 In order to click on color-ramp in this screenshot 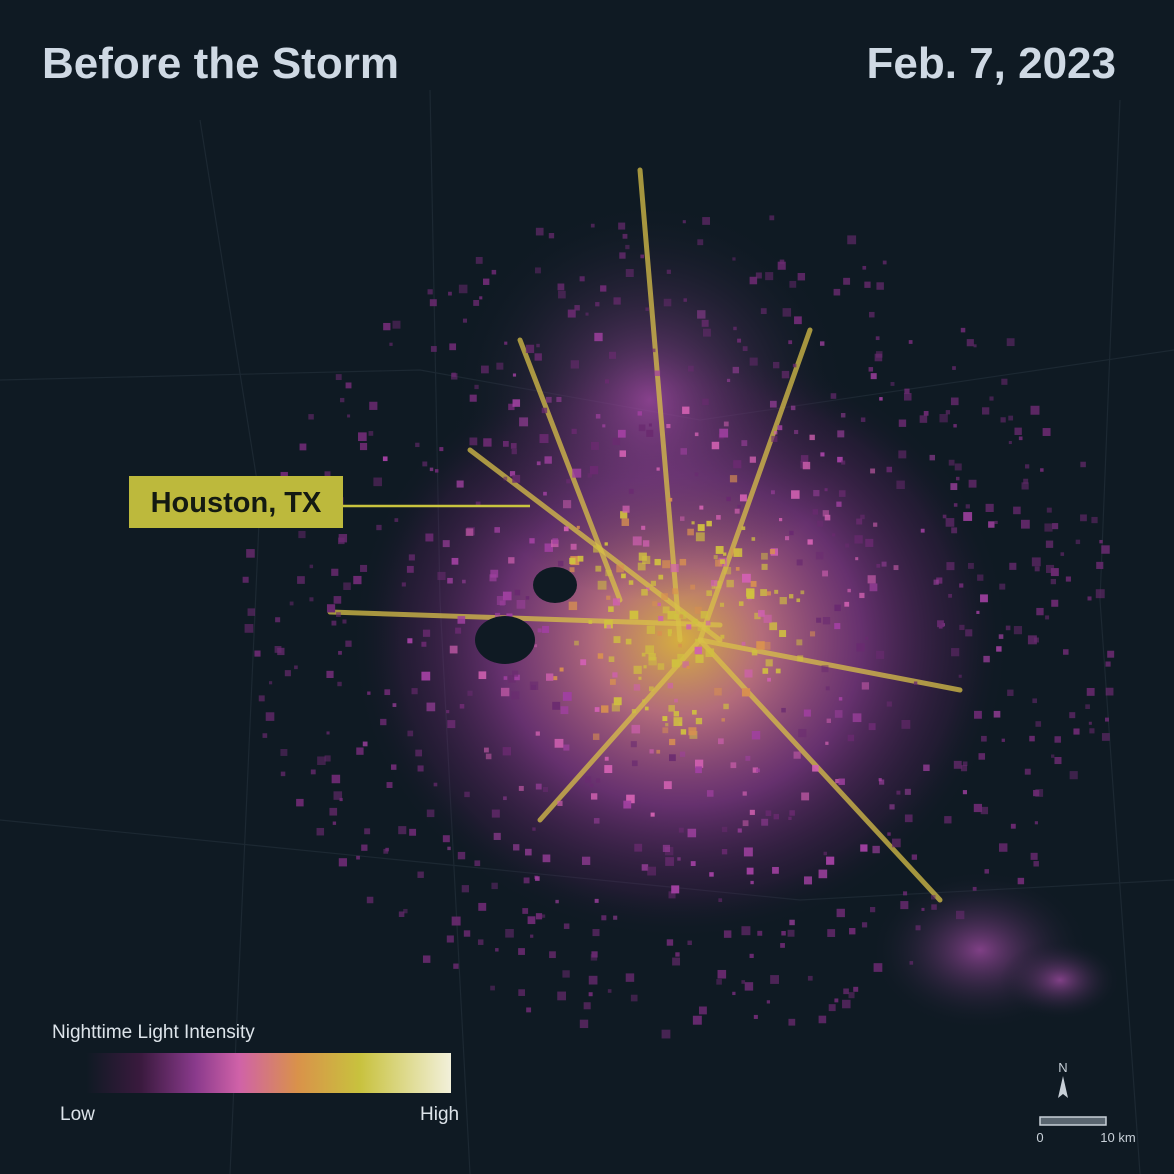, I will do `click(268, 1073)`.